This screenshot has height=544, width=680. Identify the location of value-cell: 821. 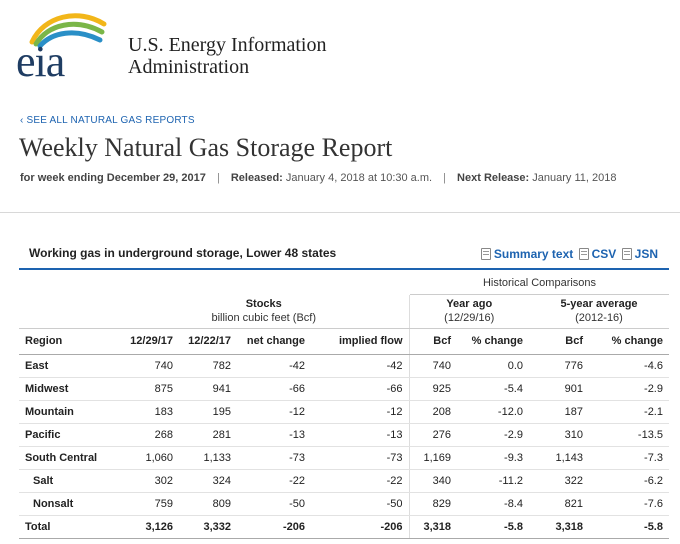
(559, 504).